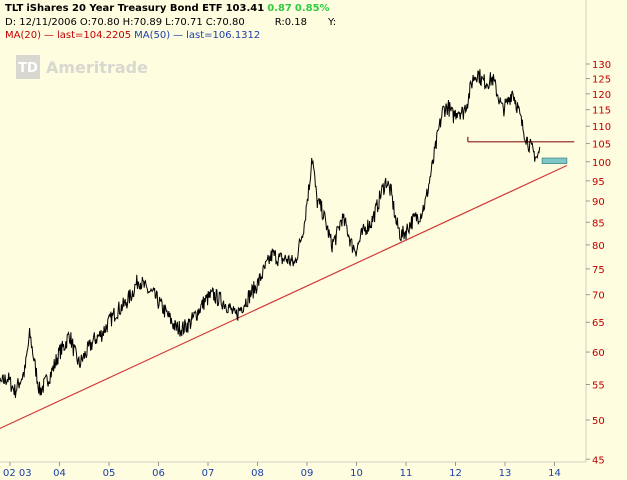  Describe the element at coordinates (356, 473) in the screenshot. I see `x-tick-label: 10` at that location.